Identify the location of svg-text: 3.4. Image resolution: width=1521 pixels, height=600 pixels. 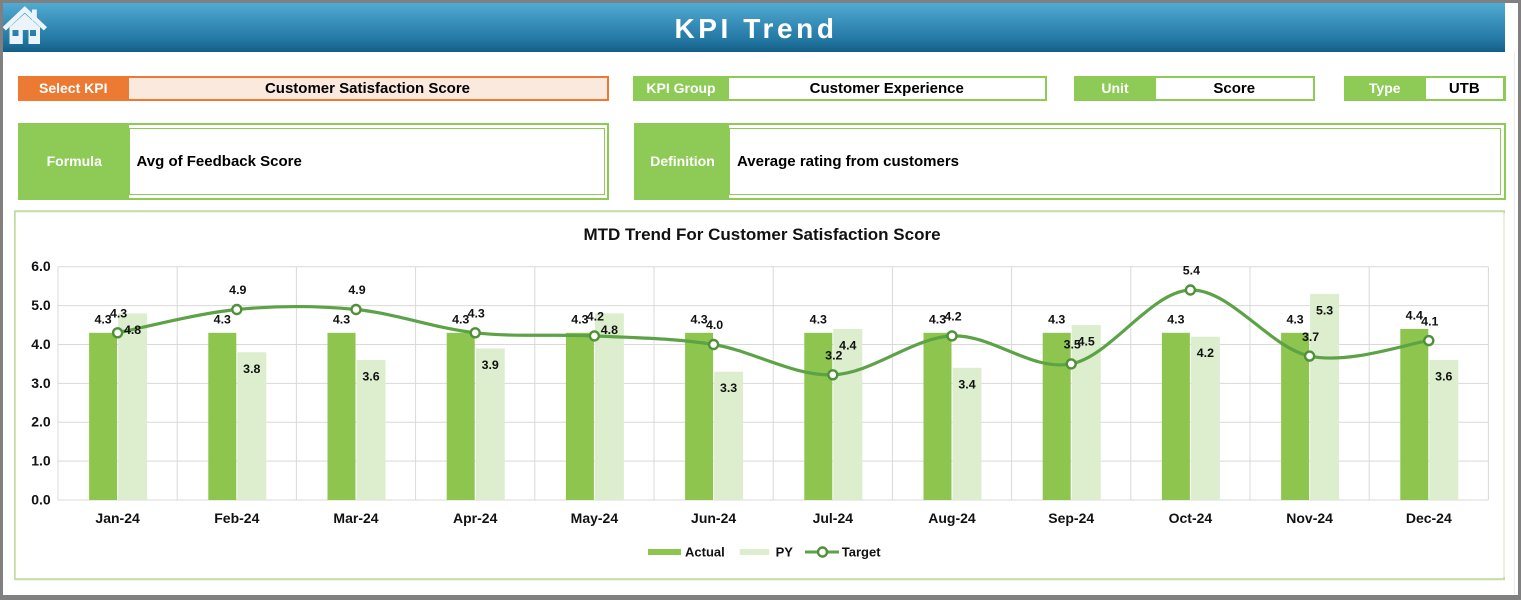
(966, 384).